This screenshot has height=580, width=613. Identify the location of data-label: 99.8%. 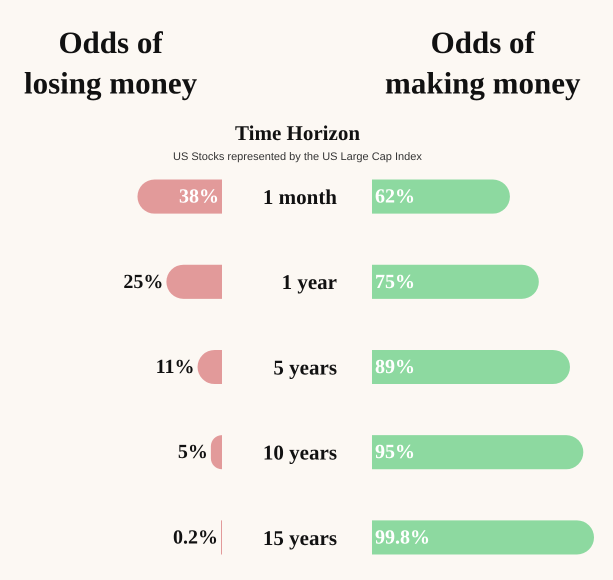
(402, 537).